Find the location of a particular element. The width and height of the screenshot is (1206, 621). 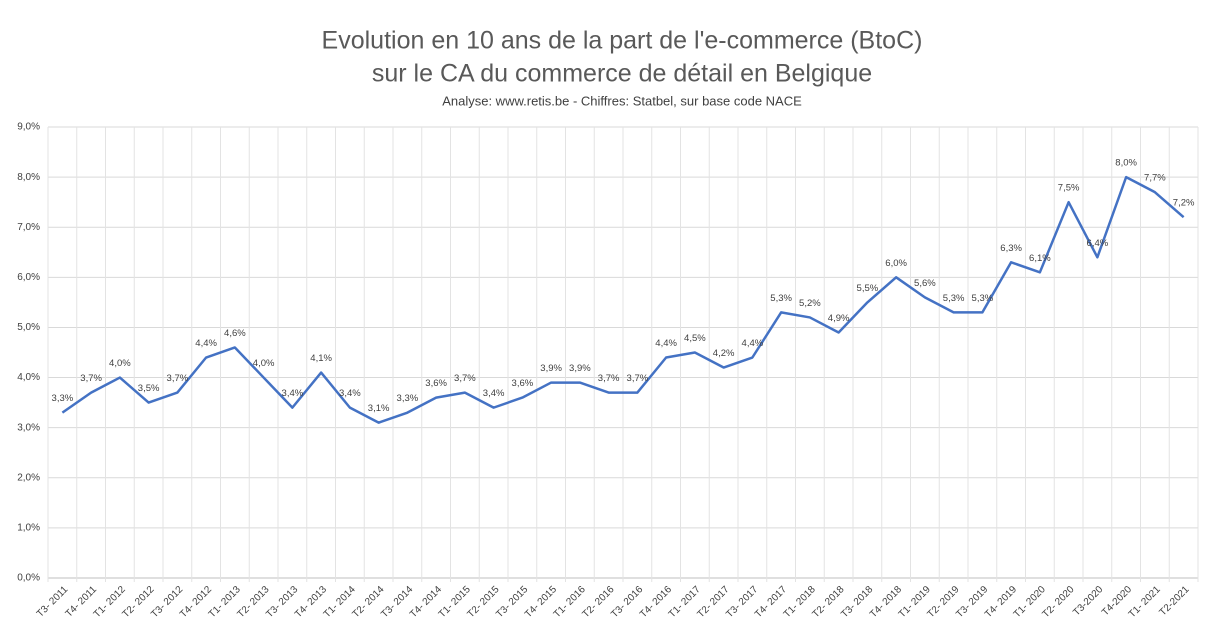

data-label: 7,2% is located at coordinates (1184, 203).